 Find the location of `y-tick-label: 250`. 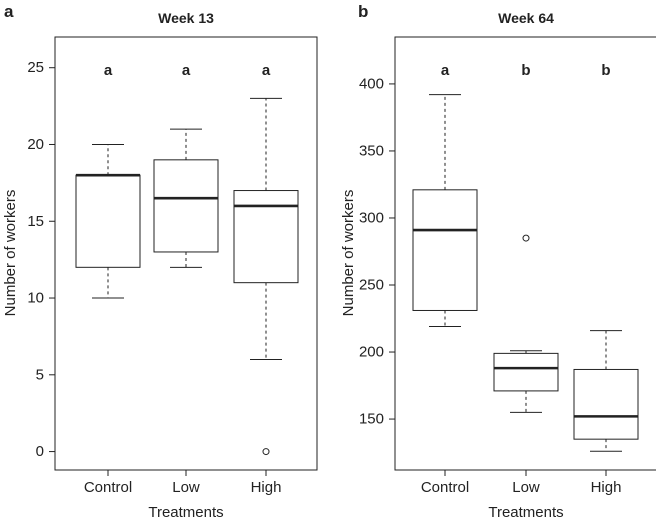

y-tick-label: 250 is located at coordinates (371, 285).